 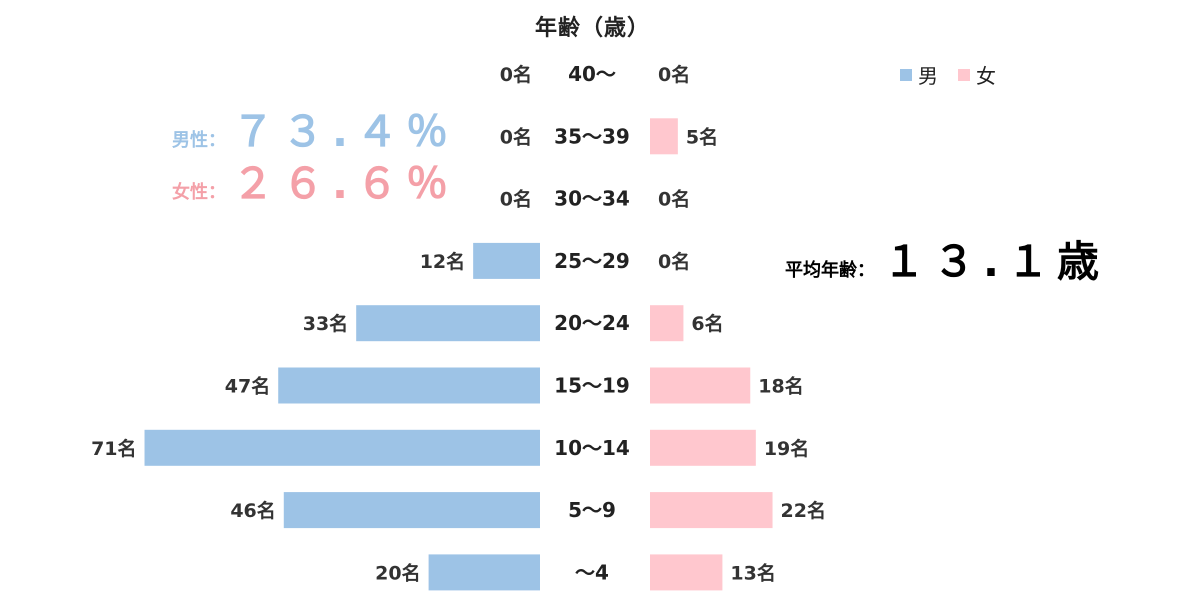 I want to click on male-value-label: 12名, so click(x=442, y=261).